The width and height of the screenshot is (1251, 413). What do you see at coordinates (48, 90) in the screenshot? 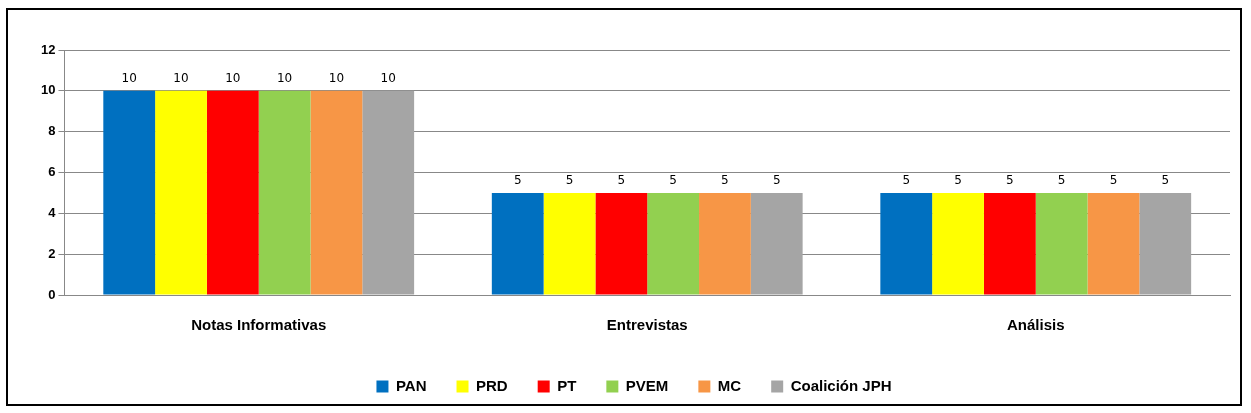
I see `y-tick-label: 10` at bounding box center [48, 90].